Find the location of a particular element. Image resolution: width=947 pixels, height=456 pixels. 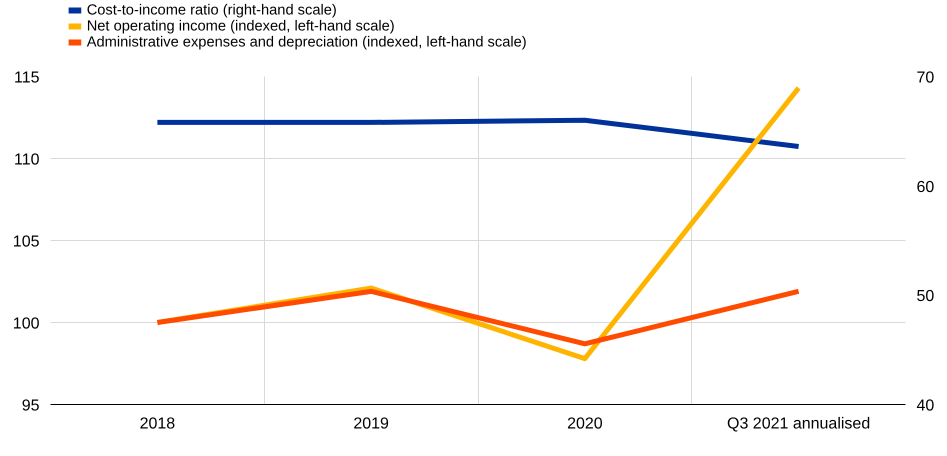

x-tick-label: 2019 is located at coordinates (371, 424).